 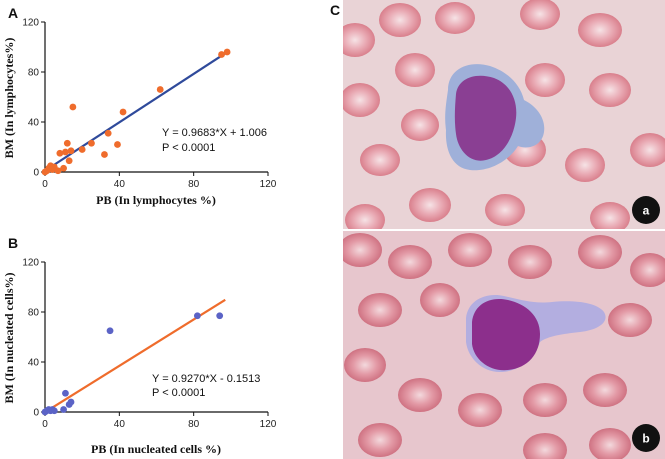 What do you see at coordinates (156, 449) in the screenshot?
I see `x-axis-title-b: PB (In nucleated cells %)` at bounding box center [156, 449].